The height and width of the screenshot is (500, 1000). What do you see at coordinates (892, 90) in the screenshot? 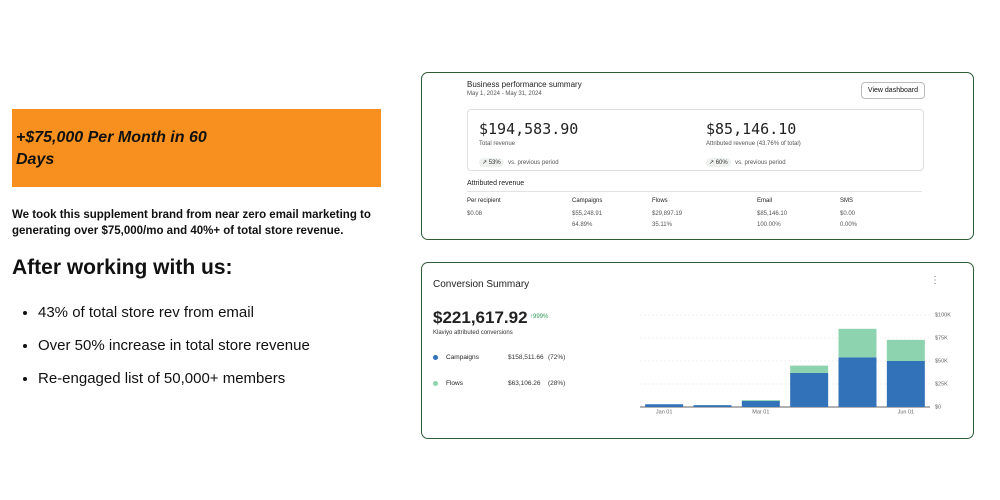
I see `view-dashboard-button: View dashboard` at bounding box center [892, 90].